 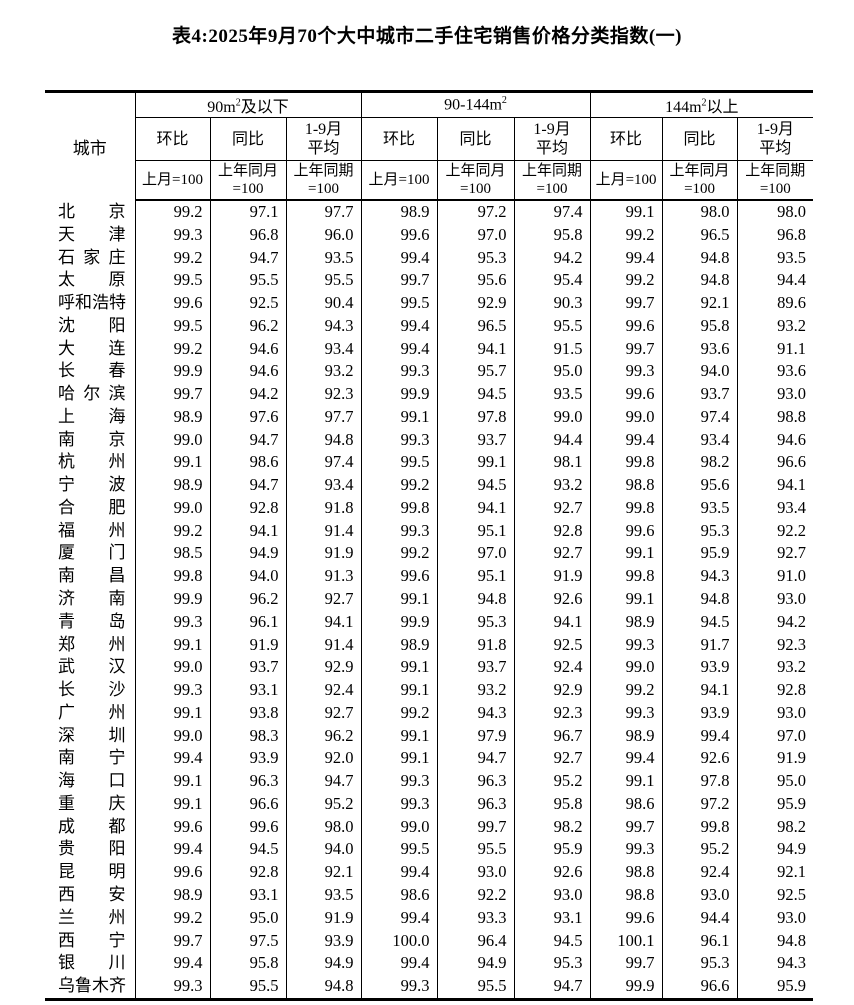 I want to click on index-value: 95.5, so click(x=475, y=987).